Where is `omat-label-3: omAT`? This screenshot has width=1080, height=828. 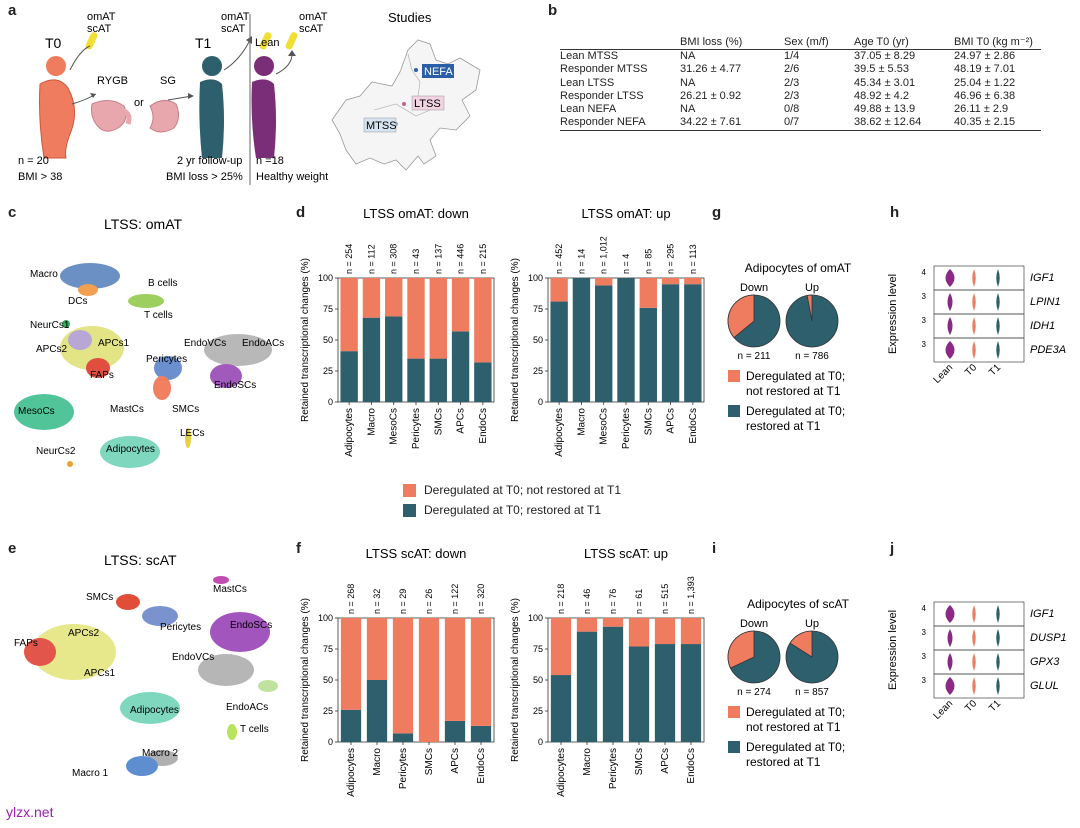
omat-label-3: omAT is located at coordinates (313, 17).